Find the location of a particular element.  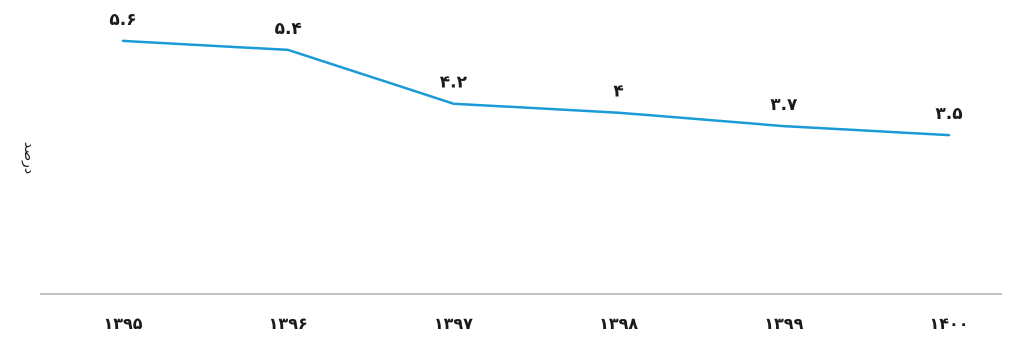

x-tick-label: ۱۳۹۹ is located at coordinates (783, 323).